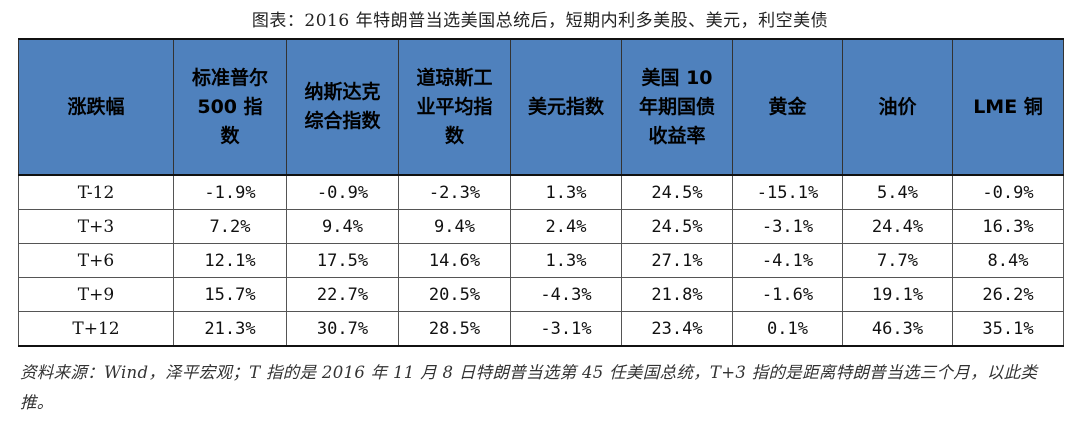 The image size is (1080, 421). I want to click on row-label: T+3, so click(96, 226).